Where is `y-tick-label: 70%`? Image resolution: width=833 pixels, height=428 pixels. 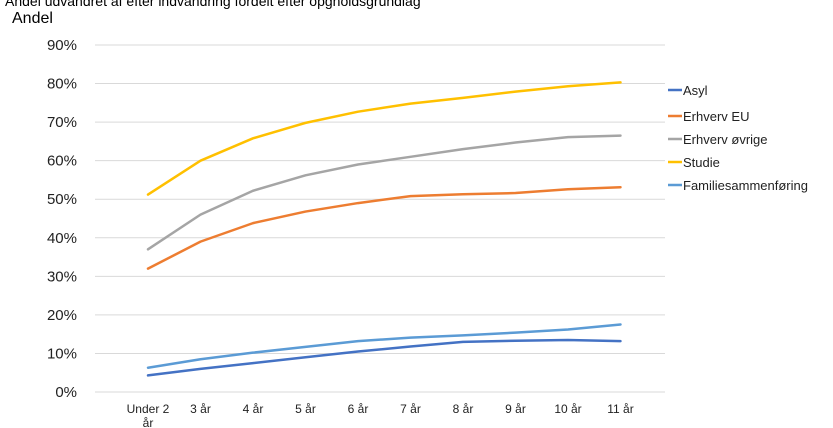
y-tick-label: 70% is located at coordinates (62, 122).